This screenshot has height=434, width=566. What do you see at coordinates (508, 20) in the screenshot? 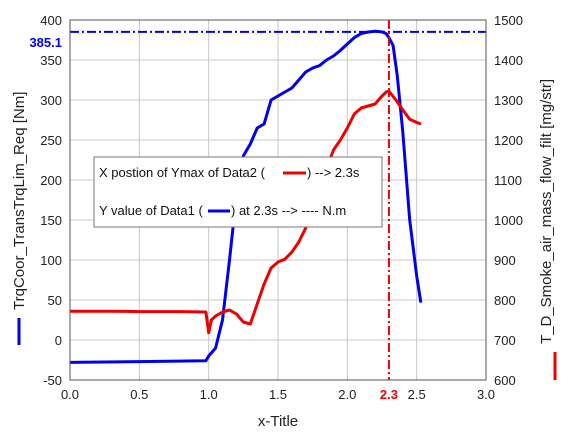
I see `y-right-tick-label: 1500` at bounding box center [508, 20].